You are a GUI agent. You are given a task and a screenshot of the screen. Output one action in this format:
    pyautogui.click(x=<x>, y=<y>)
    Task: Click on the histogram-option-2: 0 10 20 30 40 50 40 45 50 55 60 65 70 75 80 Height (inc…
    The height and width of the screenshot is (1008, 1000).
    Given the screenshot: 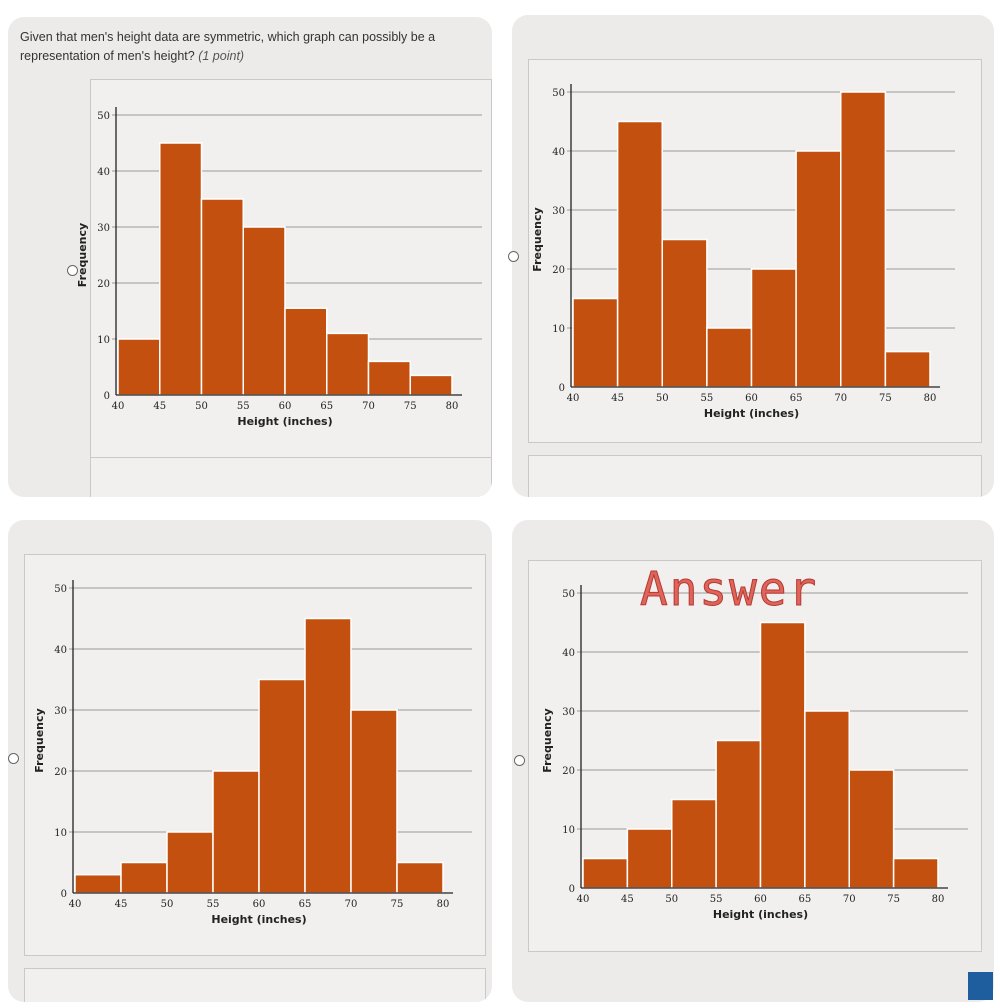 What is the action you would take?
    pyautogui.click(x=743, y=252)
    